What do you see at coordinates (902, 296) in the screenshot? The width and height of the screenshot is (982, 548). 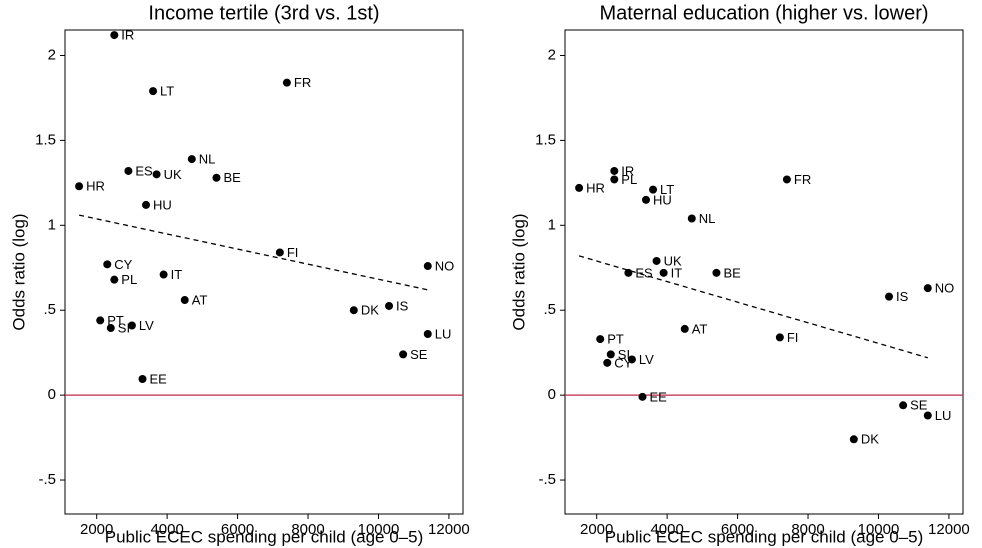 I see `point-label: IS` at bounding box center [902, 296].